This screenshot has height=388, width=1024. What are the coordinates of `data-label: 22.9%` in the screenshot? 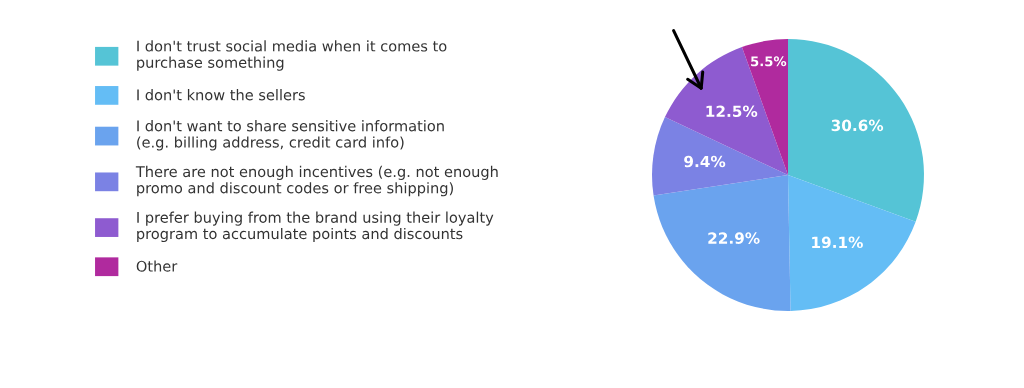 It's located at (734, 238).